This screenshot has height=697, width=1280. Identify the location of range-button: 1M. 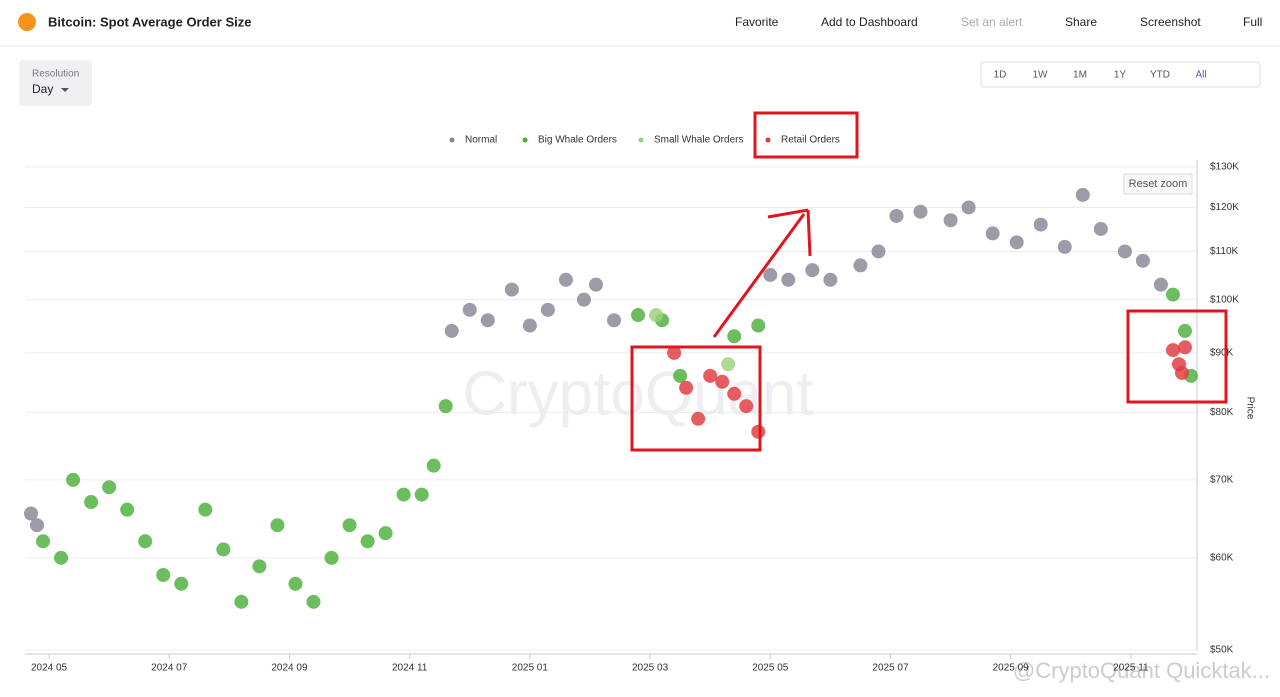
(1080, 75).